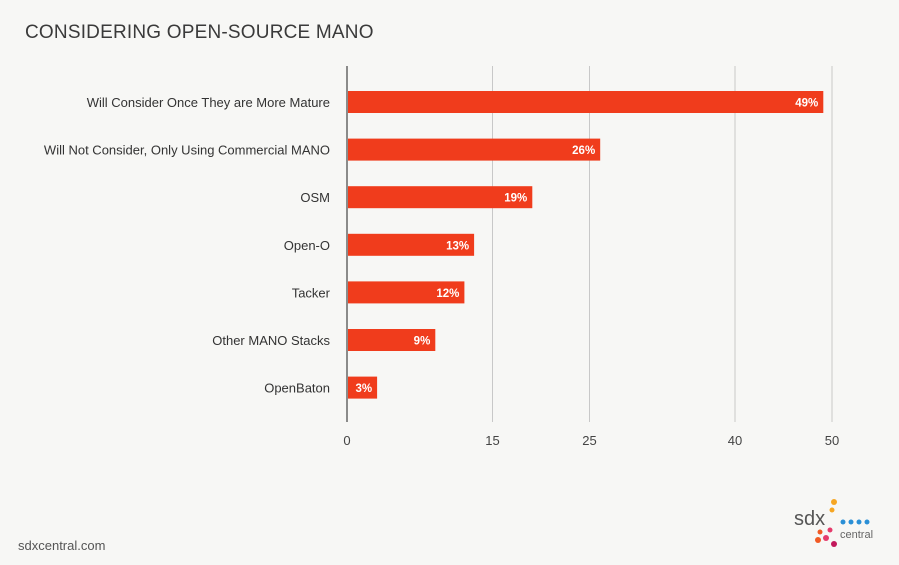 This screenshot has height=565, width=899. What do you see at coordinates (311, 292) in the screenshot?
I see `category-label: Tacker` at bounding box center [311, 292].